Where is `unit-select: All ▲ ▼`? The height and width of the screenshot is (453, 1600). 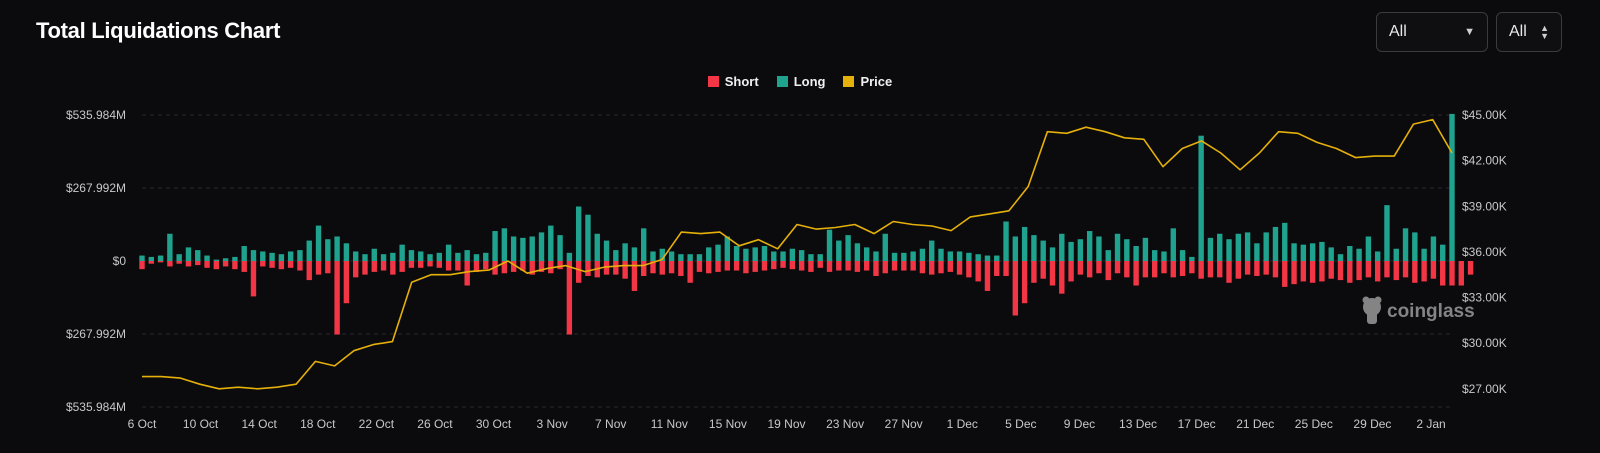 unit-select: All ▲ ▼ is located at coordinates (1529, 32).